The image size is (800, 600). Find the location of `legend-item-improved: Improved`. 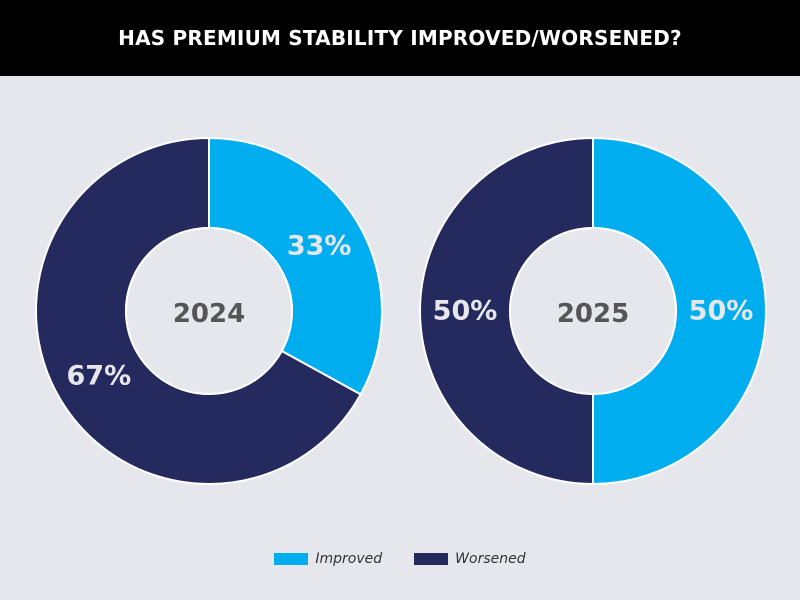

legend-item-improved: Improved is located at coordinates (328, 559).